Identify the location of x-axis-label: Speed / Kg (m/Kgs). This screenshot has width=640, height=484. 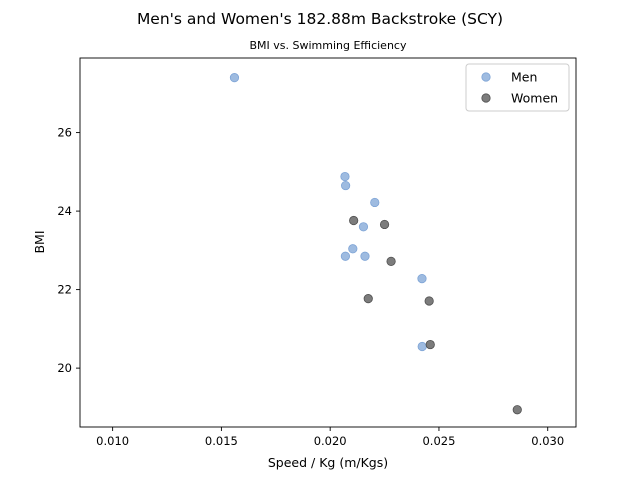
(328, 462).